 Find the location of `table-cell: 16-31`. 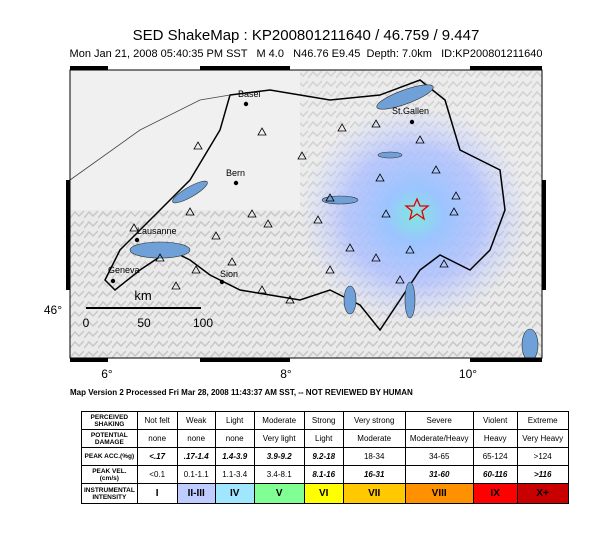

table-cell: 16-31 is located at coordinates (374, 474).